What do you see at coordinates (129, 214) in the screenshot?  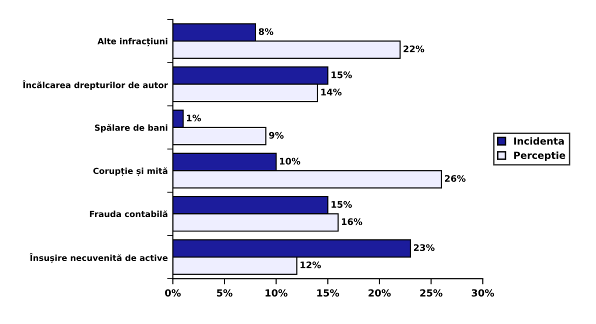 I see `y-tick-label: Frauda contabilă` at bounding box center [129, 214].